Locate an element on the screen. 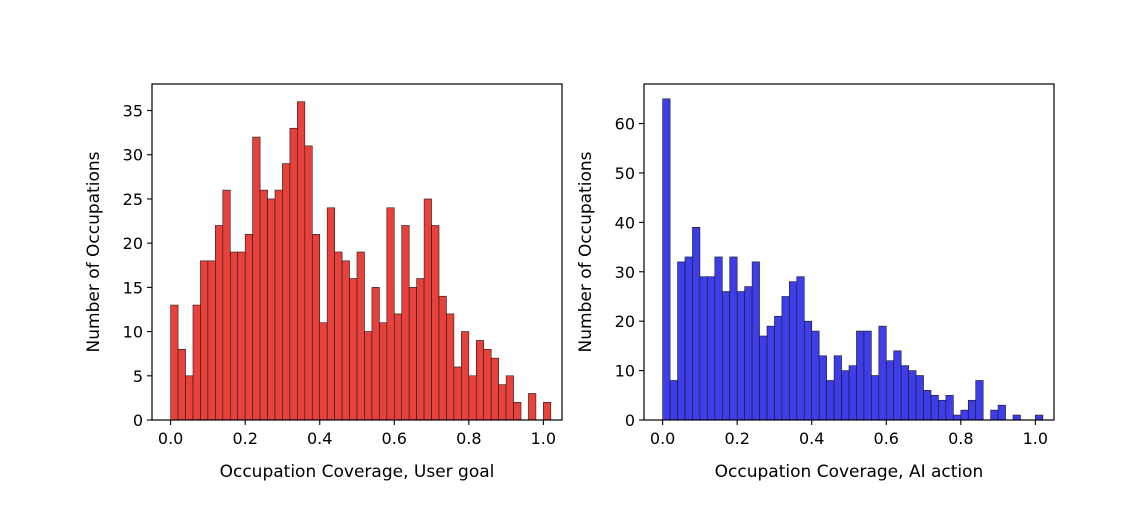 The image size is (1136, 518). left-x-tick-label: 0.4 is located at coordinates (319, 438).